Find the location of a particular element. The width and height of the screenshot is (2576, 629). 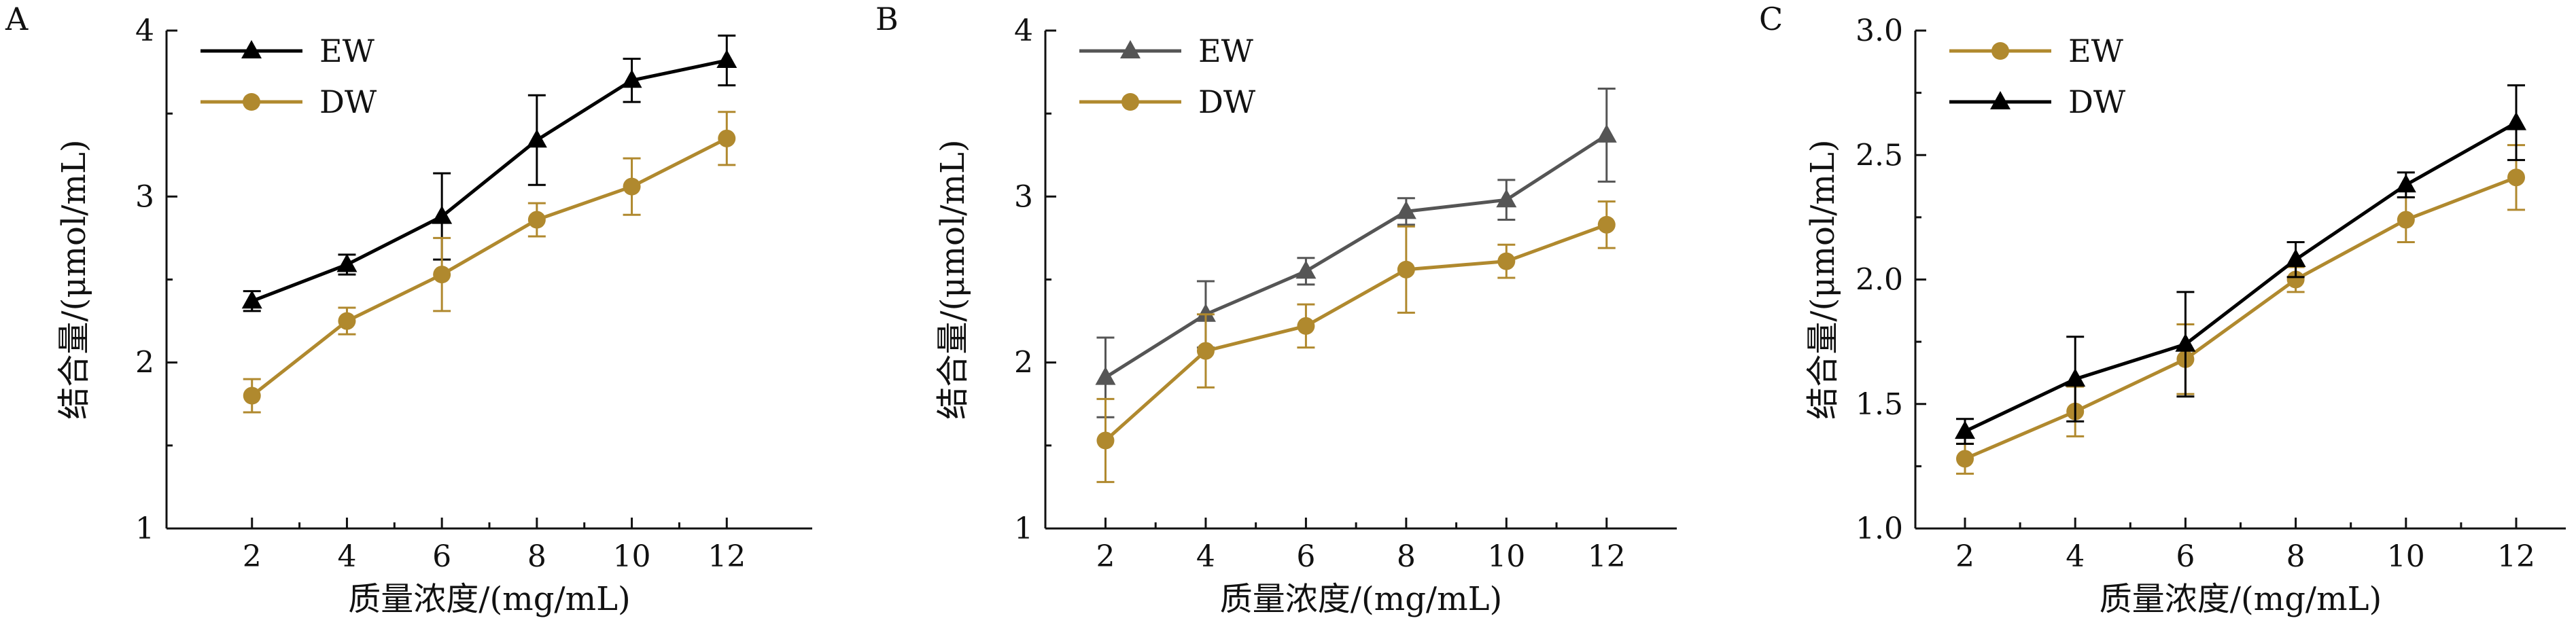

y-tick-label: 1.5 is located at coordinates (1879, 404).